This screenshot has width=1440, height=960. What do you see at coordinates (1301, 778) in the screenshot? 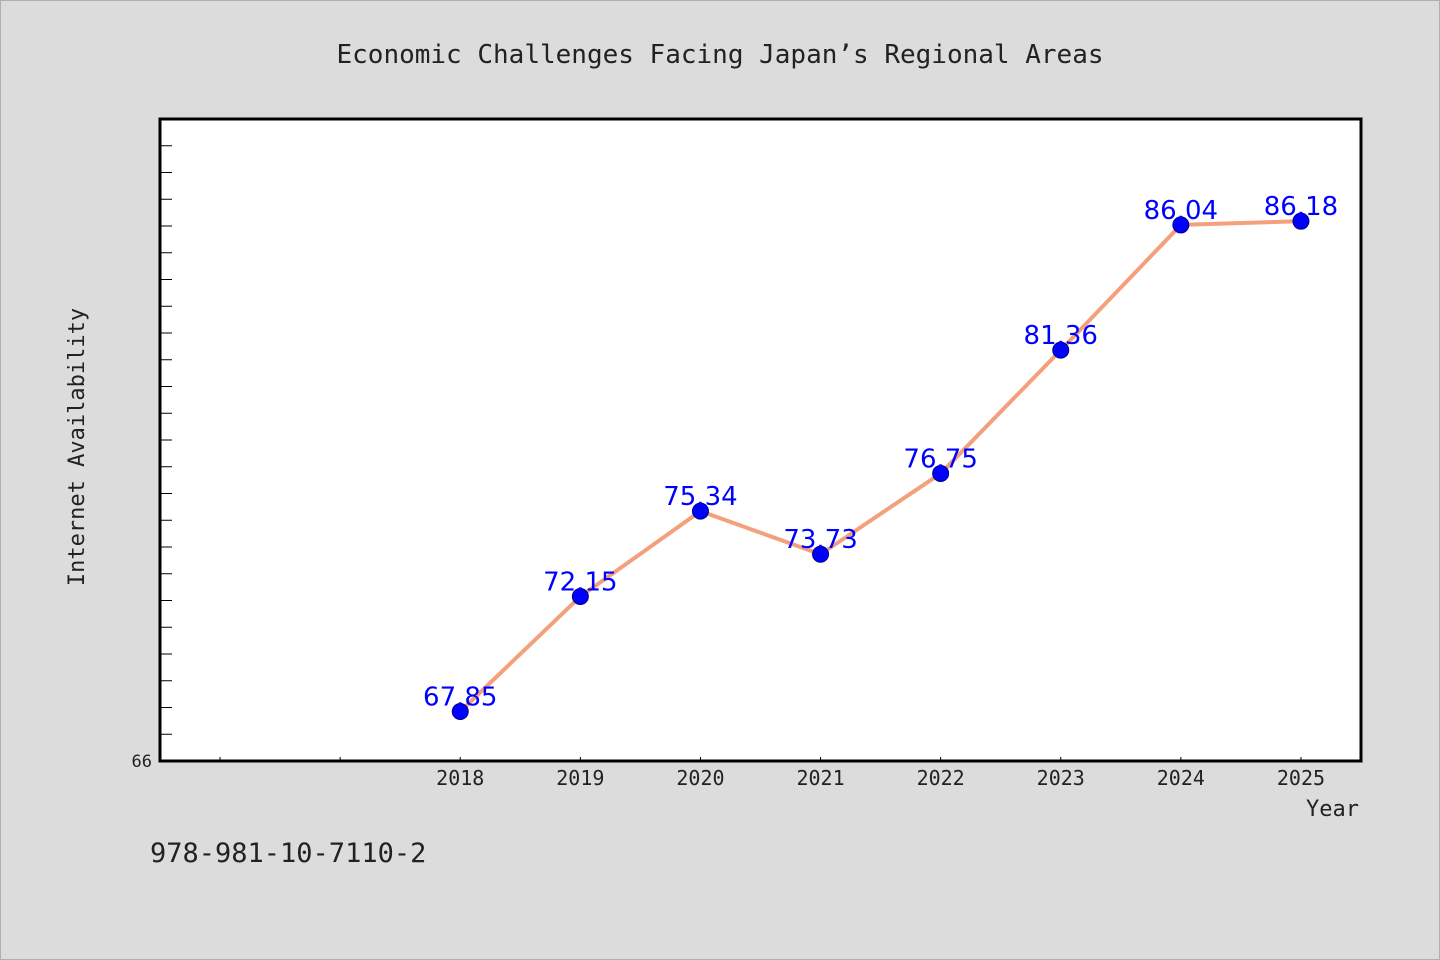
I see `x-tick-label: 2025` at bounding box center [1301, 778].